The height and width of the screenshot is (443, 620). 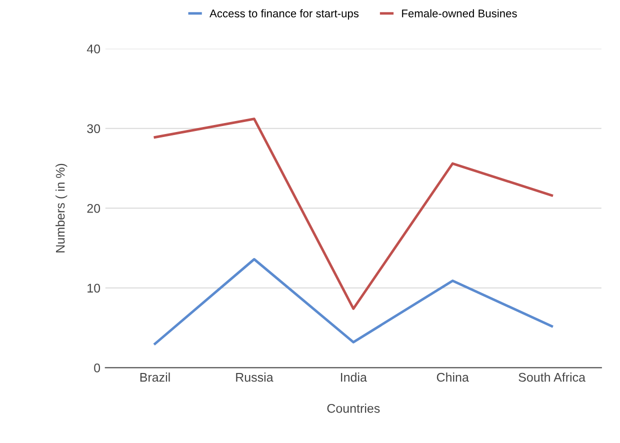 I want to click on x-tick-label: China, so click(x=452, y=377).